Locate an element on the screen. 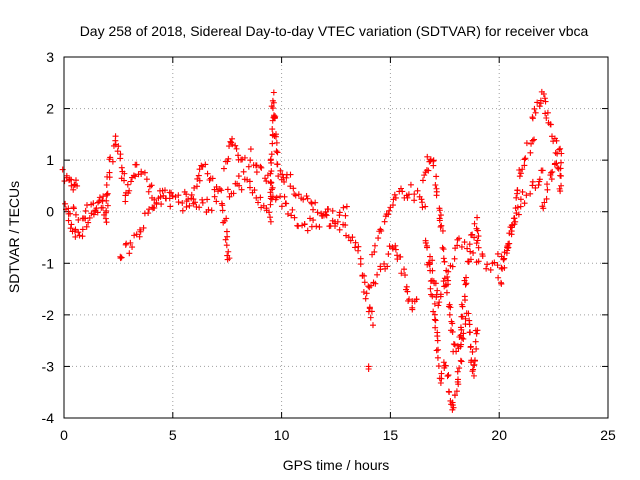 The width and height of the screenshot is (640, 480). x-tick-label: 5 is located at coordinates (173, 435).